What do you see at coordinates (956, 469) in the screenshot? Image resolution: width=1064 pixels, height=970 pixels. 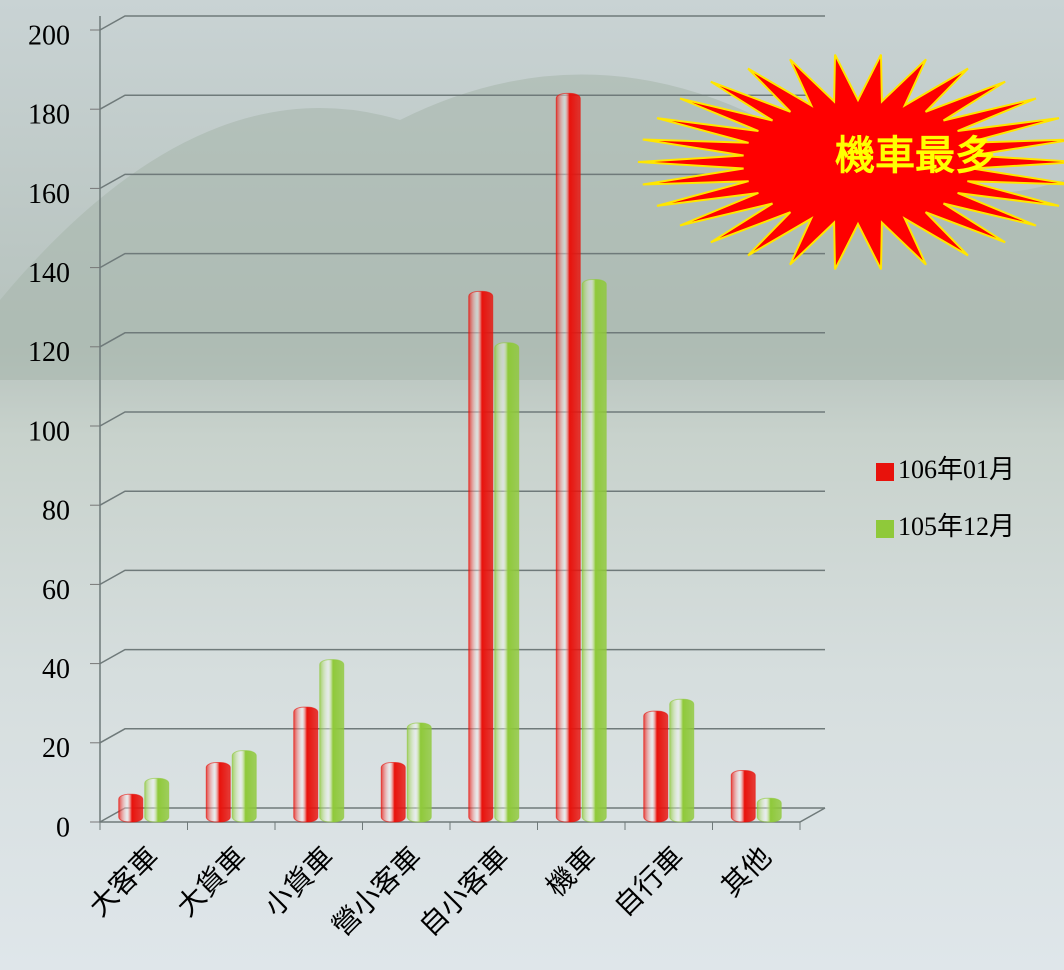 I see `legend-label: 106年01月` at bounding box center [956, 469].